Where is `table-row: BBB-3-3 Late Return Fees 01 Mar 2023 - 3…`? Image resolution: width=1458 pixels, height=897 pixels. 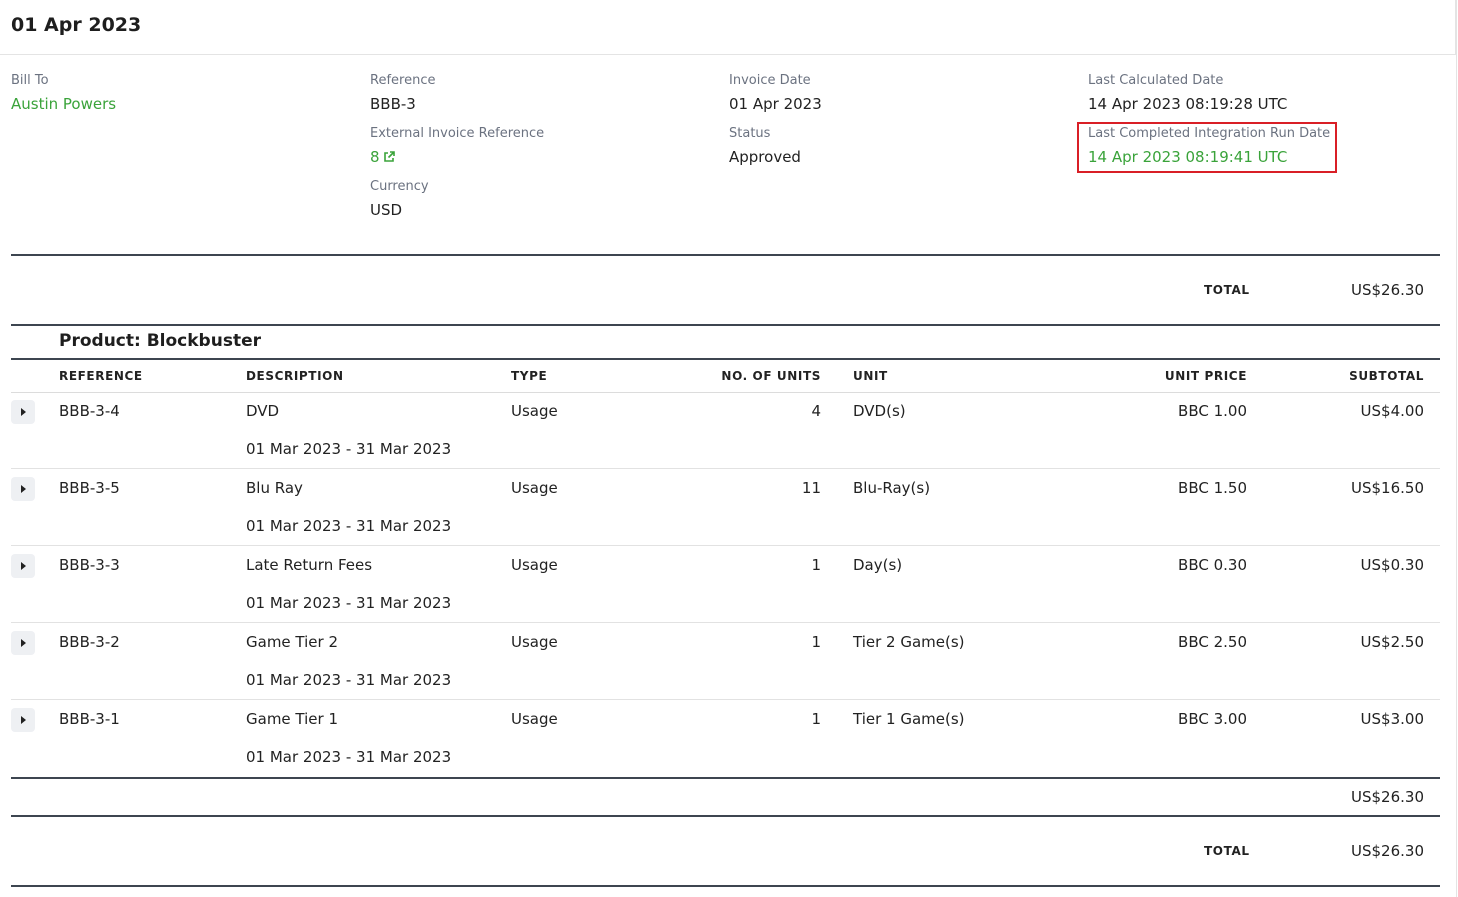
table-row: BBB-3-3 Late Return Fees 01 Mar 2023 - 3… is located at coordinates (725, 584).